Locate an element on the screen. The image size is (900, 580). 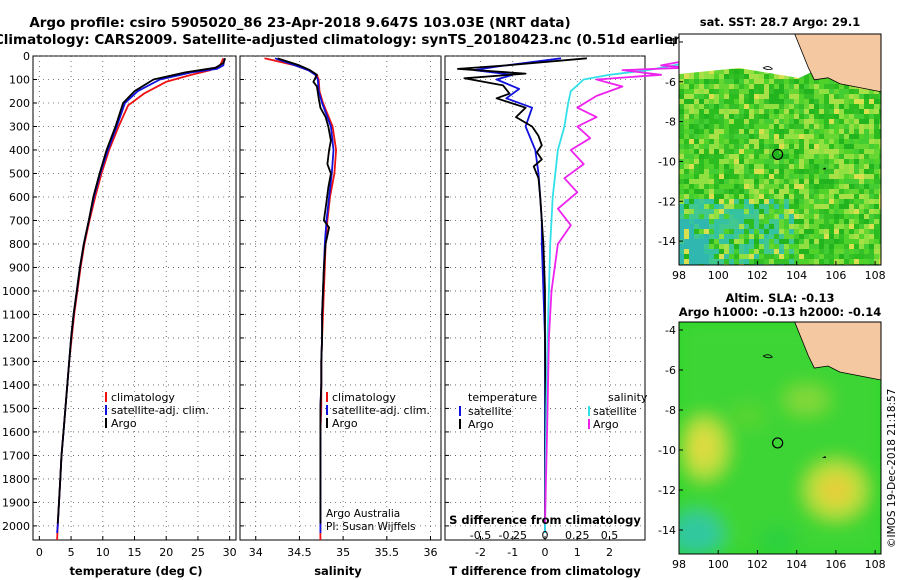
sla-map-title-2: Argo h1000: -0.13 h2000: -0.14 is located at coordinates (780, 312).